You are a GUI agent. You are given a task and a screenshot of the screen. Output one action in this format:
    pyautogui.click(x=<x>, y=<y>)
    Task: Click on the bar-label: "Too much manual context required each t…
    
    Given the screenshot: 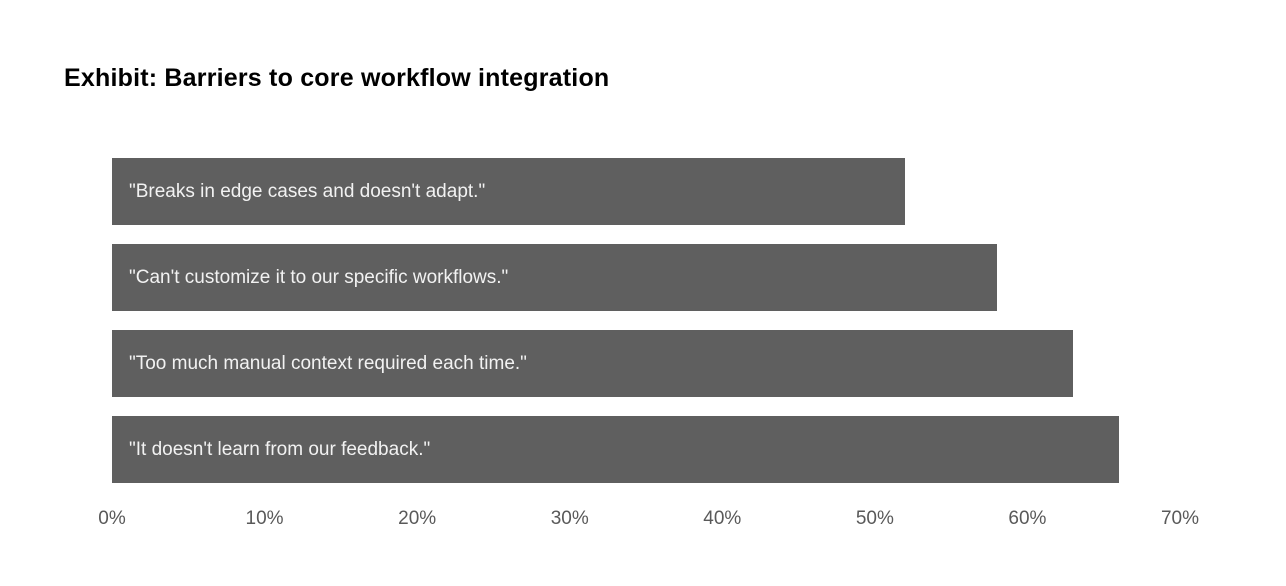 What is the action you would take?
    pyautogui.click(x=328, y=363)
    